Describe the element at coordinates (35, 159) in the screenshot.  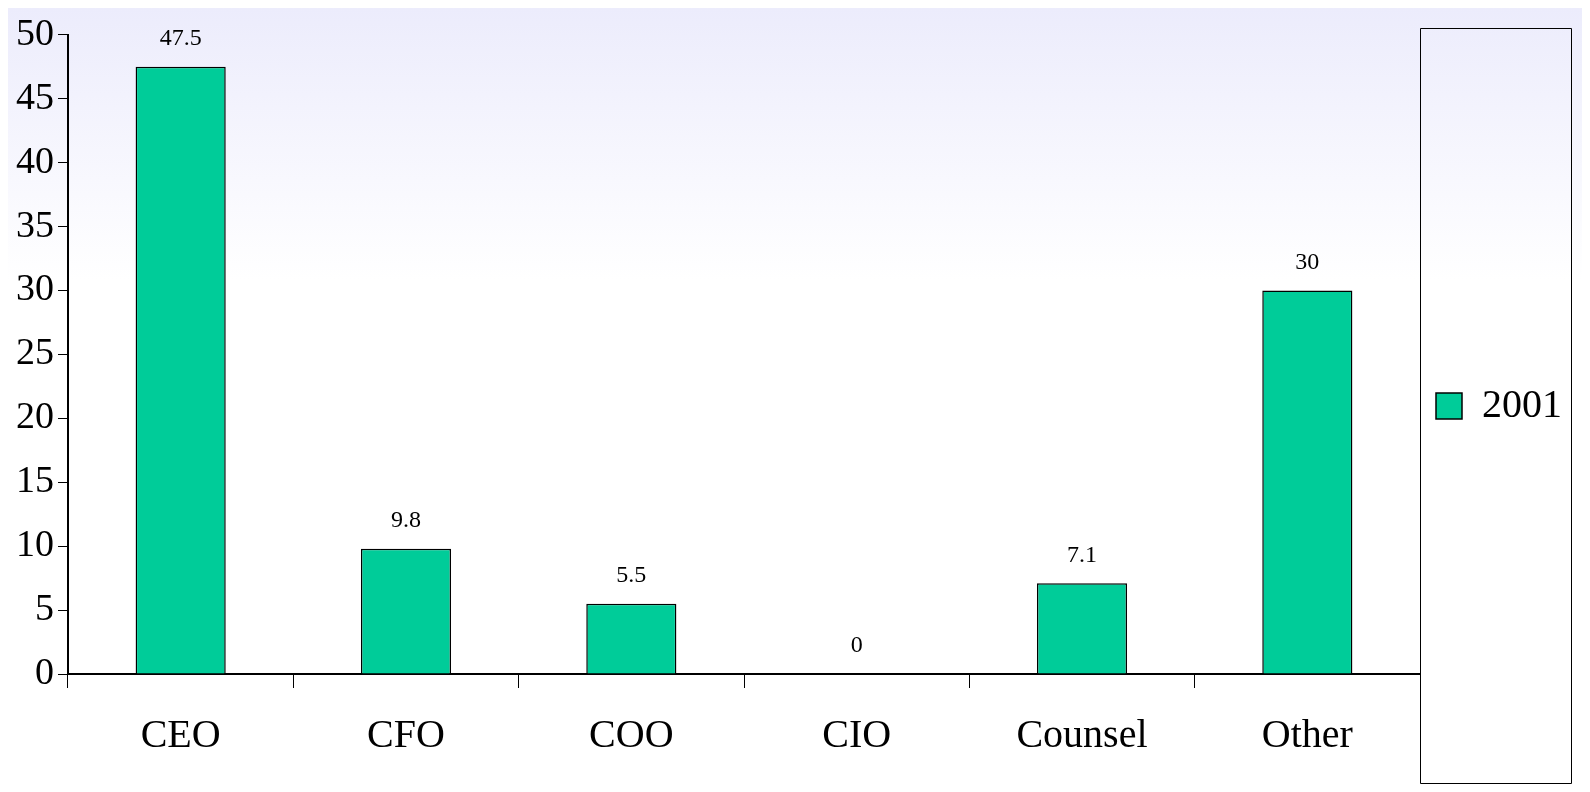
I see `y-tick-label: 40` at that location.